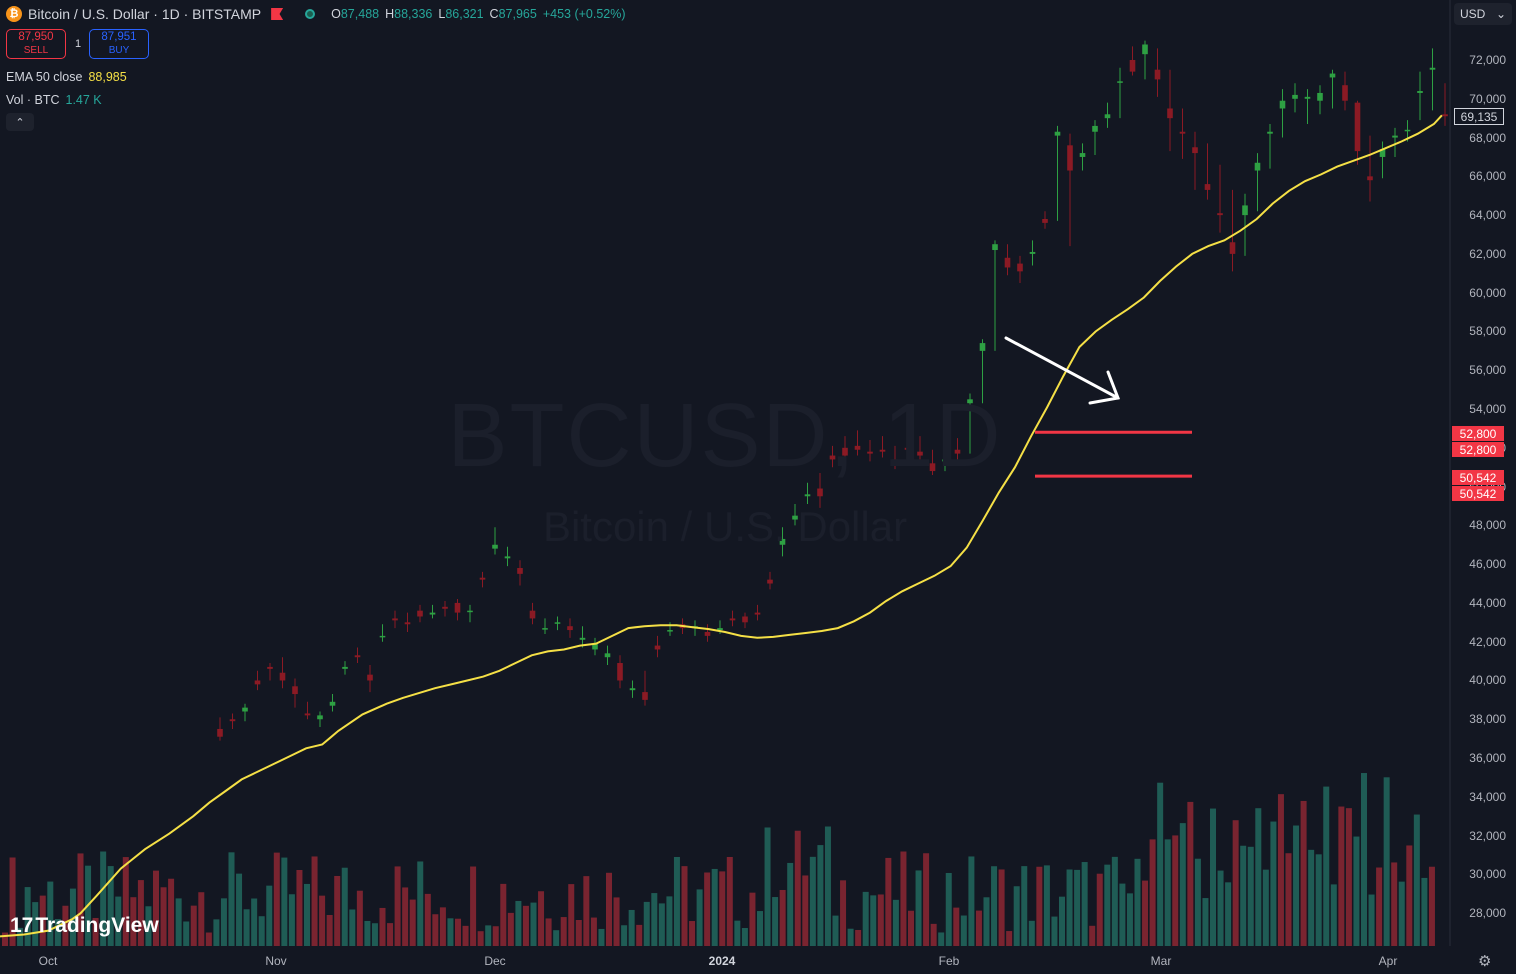 The image size is (1516, 974). Describe the element at coordinates (1500, 14) in the screenshot. I see `chevron-down-icon: ⌄` at that location.